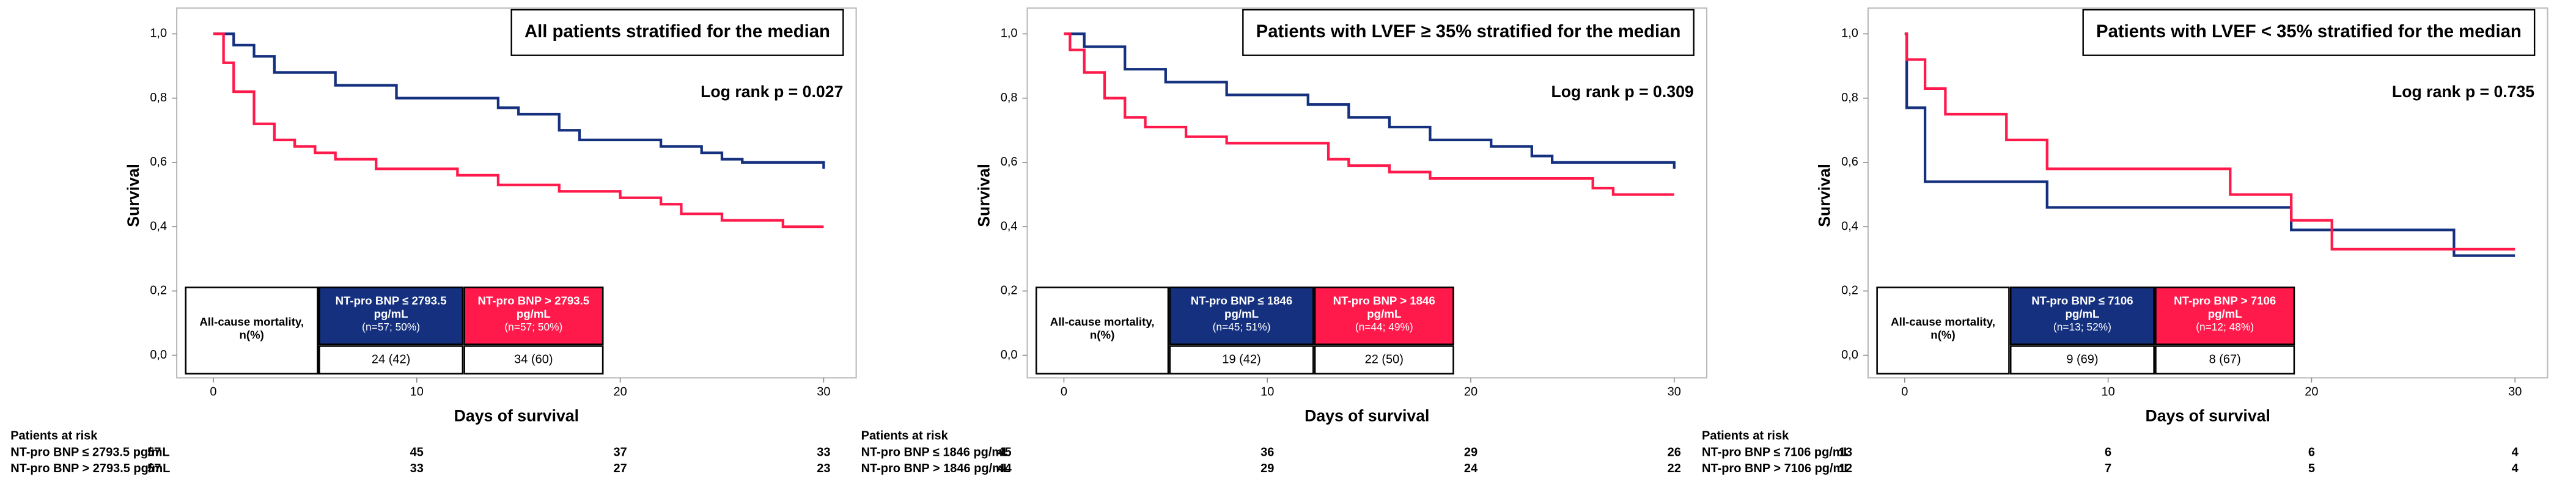 The height and width of the screenshot is (482, 2576). Describe the element at coordinates (391, 308) in the screenshot. I see `group-label: NT-pro BNP ≤ 2793.5 pg/mL` at that location.